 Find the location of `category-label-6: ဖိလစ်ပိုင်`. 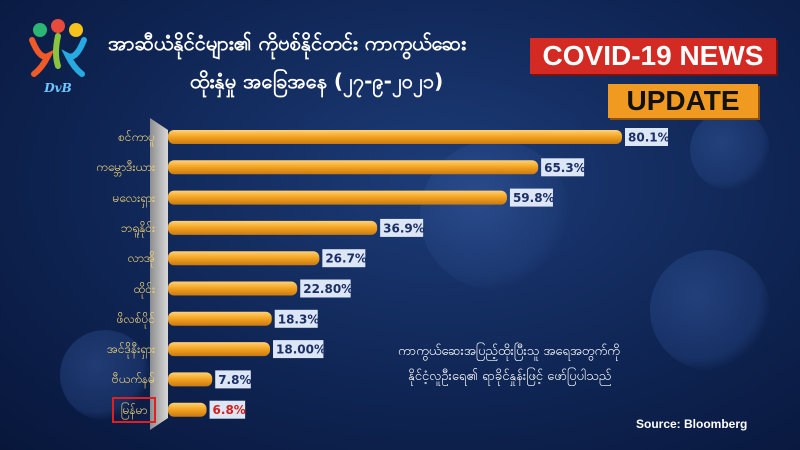

category-label-6: ဖိလစ်ပိုင် is located at coordinates (135, 318).